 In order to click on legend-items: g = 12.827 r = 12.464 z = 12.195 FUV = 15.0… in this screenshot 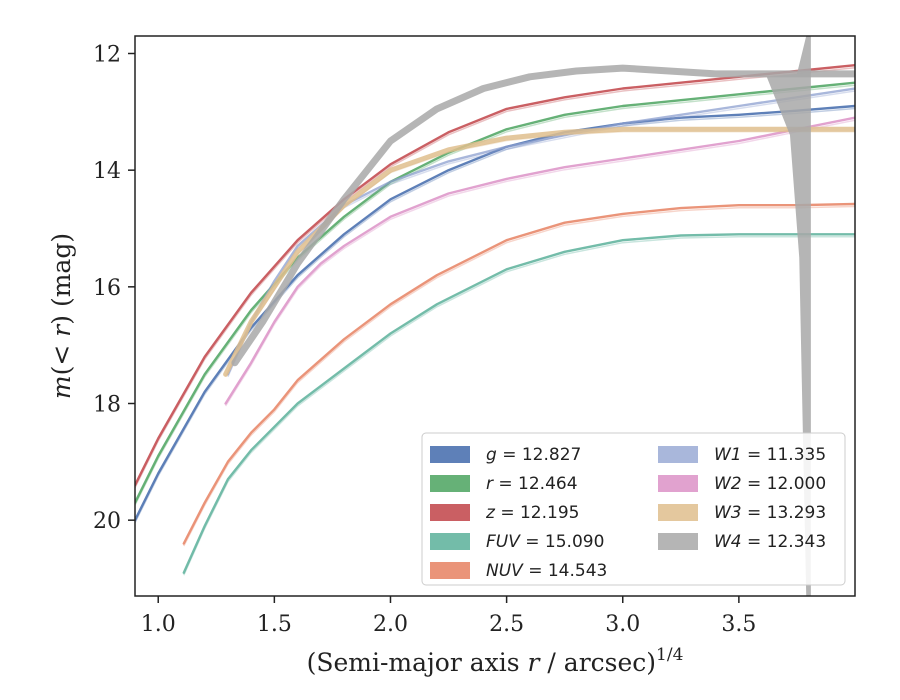, I will do `click(628, 513)`.